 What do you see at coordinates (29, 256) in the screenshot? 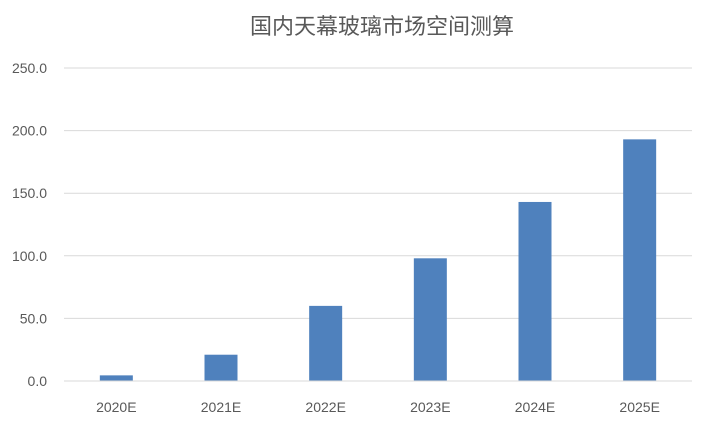
I see `y-tick-label: 100.0` at bounding box center [29, 256].